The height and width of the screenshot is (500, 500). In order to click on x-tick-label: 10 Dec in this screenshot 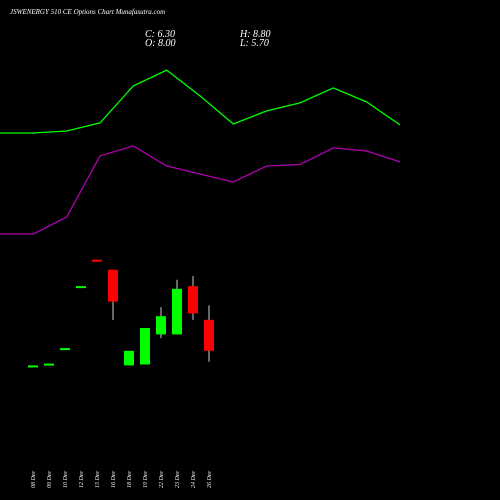, I will do `click(66, 479)`.